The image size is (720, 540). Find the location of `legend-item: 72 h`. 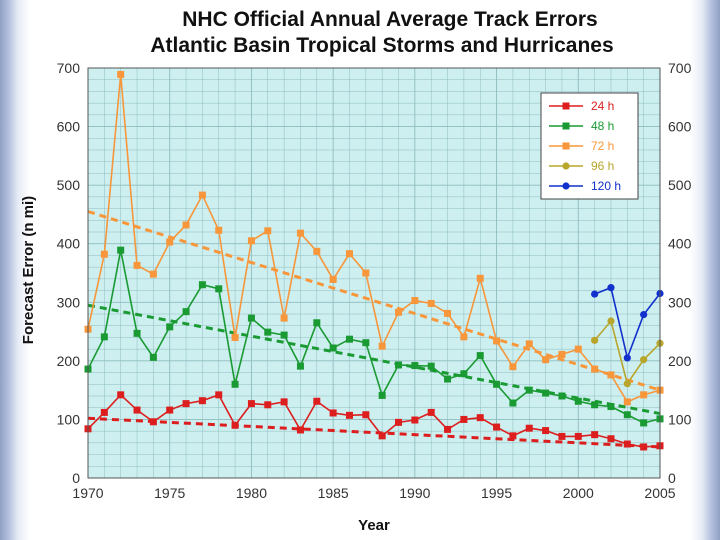

legend-item: 72 h is located at coordinates (581, 146).